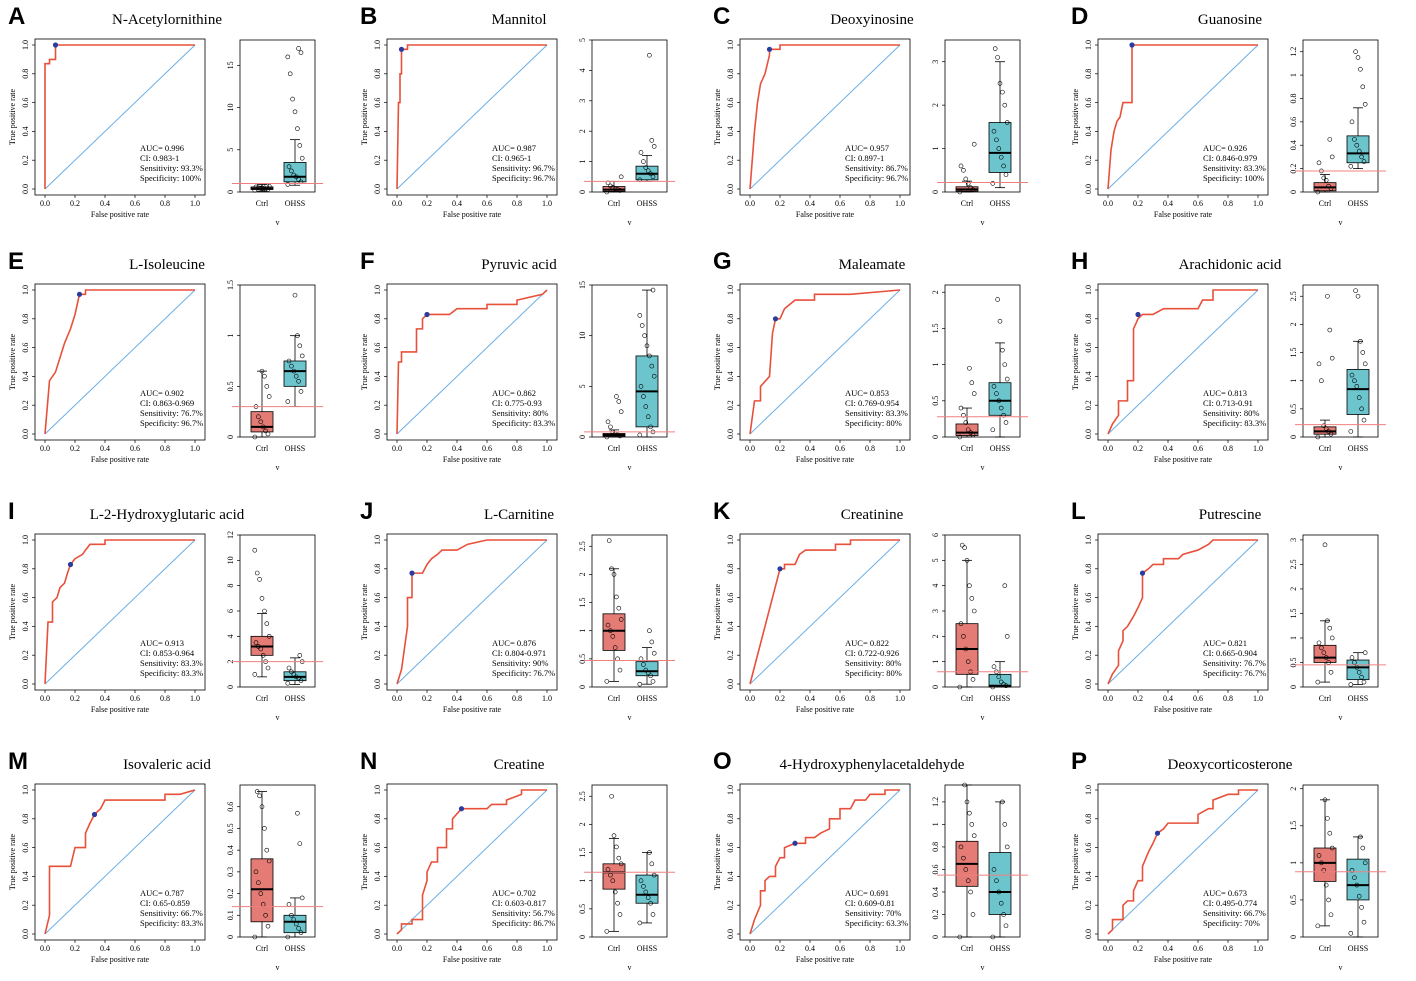 The image size is (1416, 981). I want to click on roc-stat-ci: CI: 0.769-0.954, so click(872, 403).